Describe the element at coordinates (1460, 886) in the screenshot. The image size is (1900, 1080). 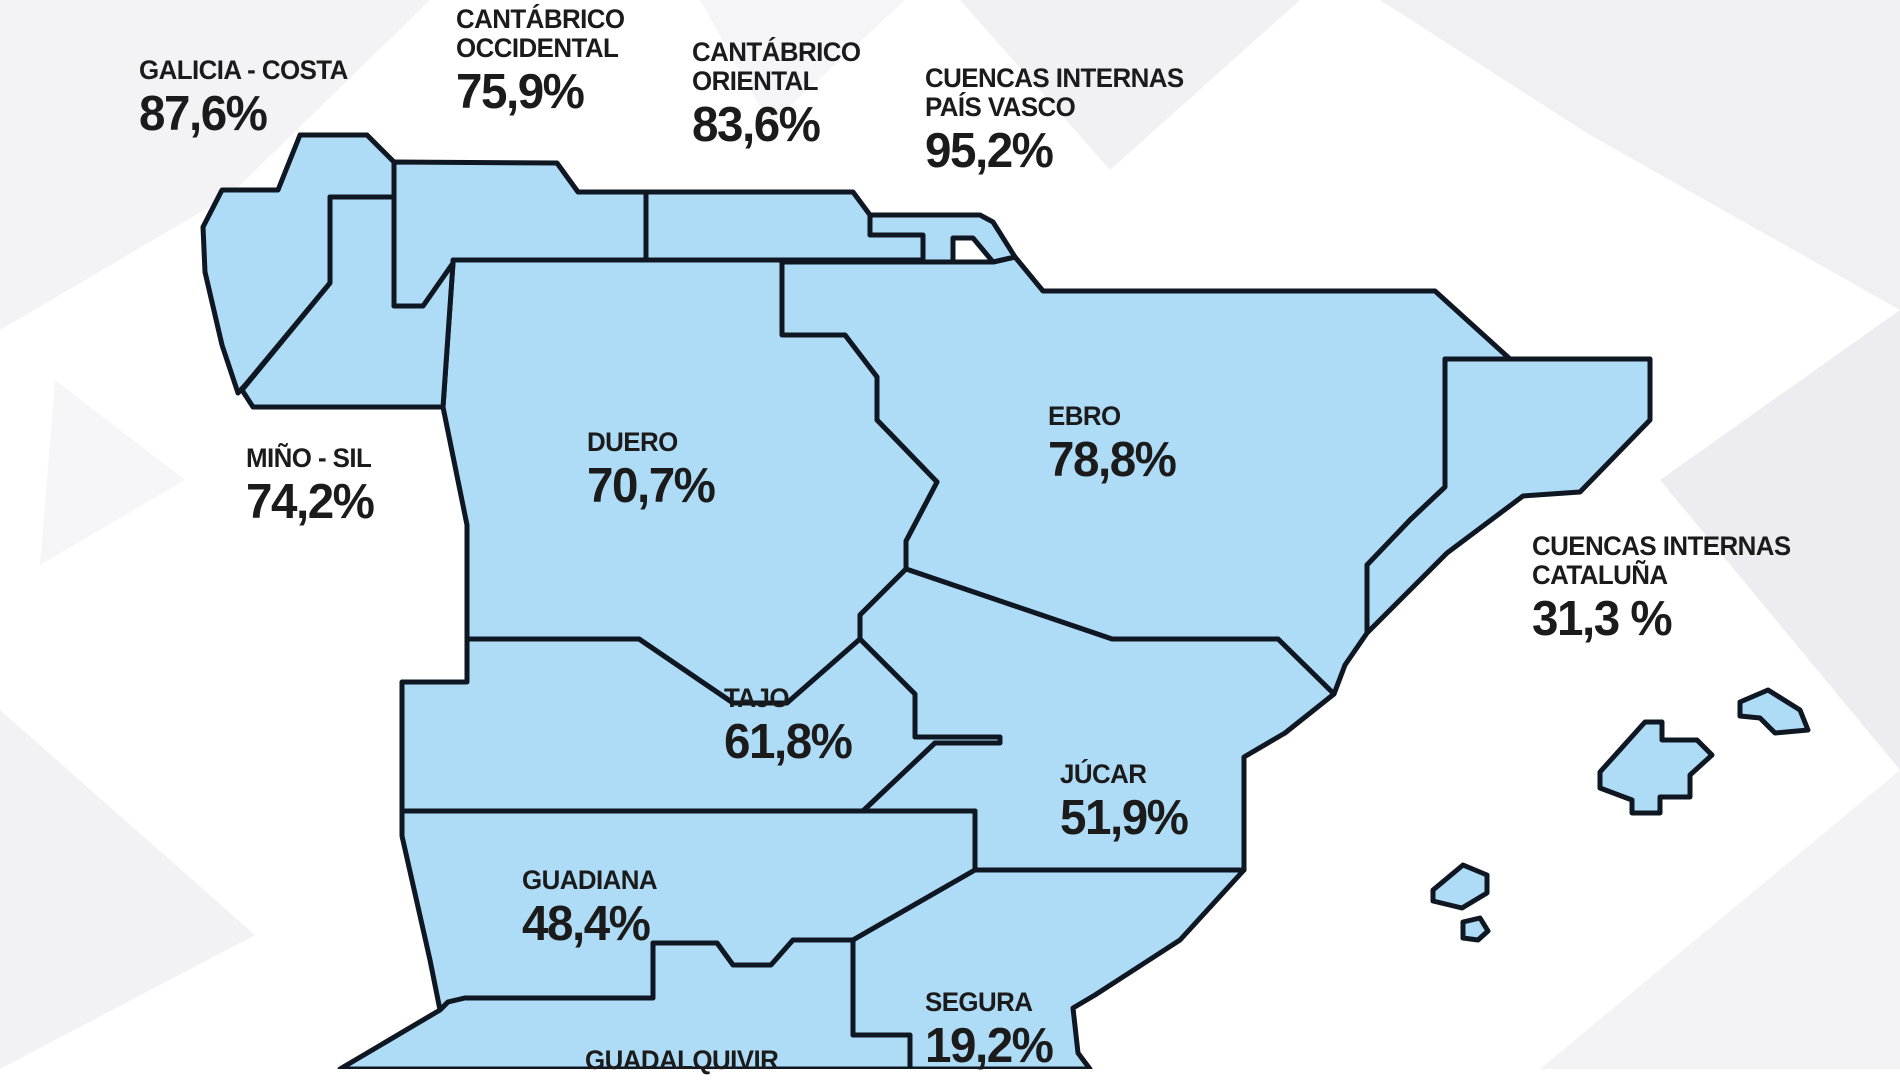
I see `island-ibiza-shape` at that location.